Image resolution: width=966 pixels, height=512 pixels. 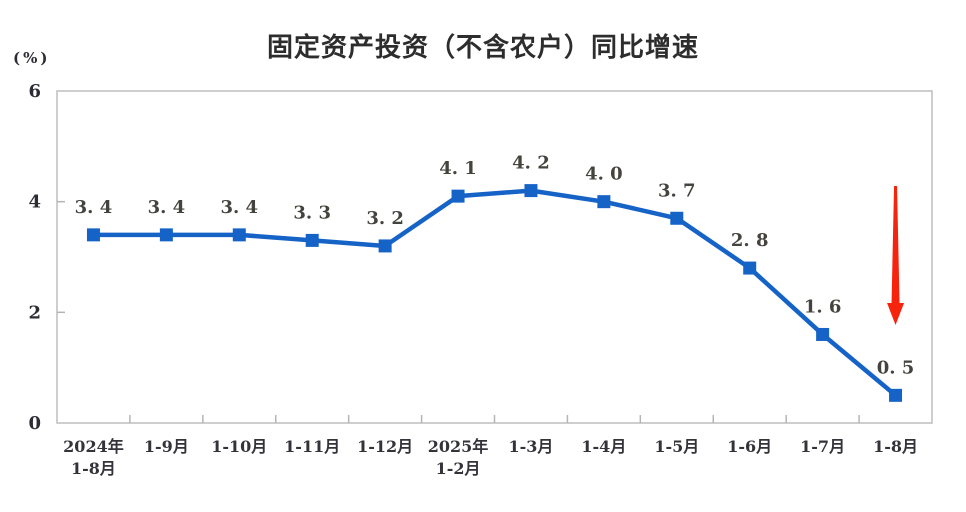 What do you see at coordinates (896, 367) in the screenshot?
I see `data-point-label: 0. 5` at bounding box center [896, 367].